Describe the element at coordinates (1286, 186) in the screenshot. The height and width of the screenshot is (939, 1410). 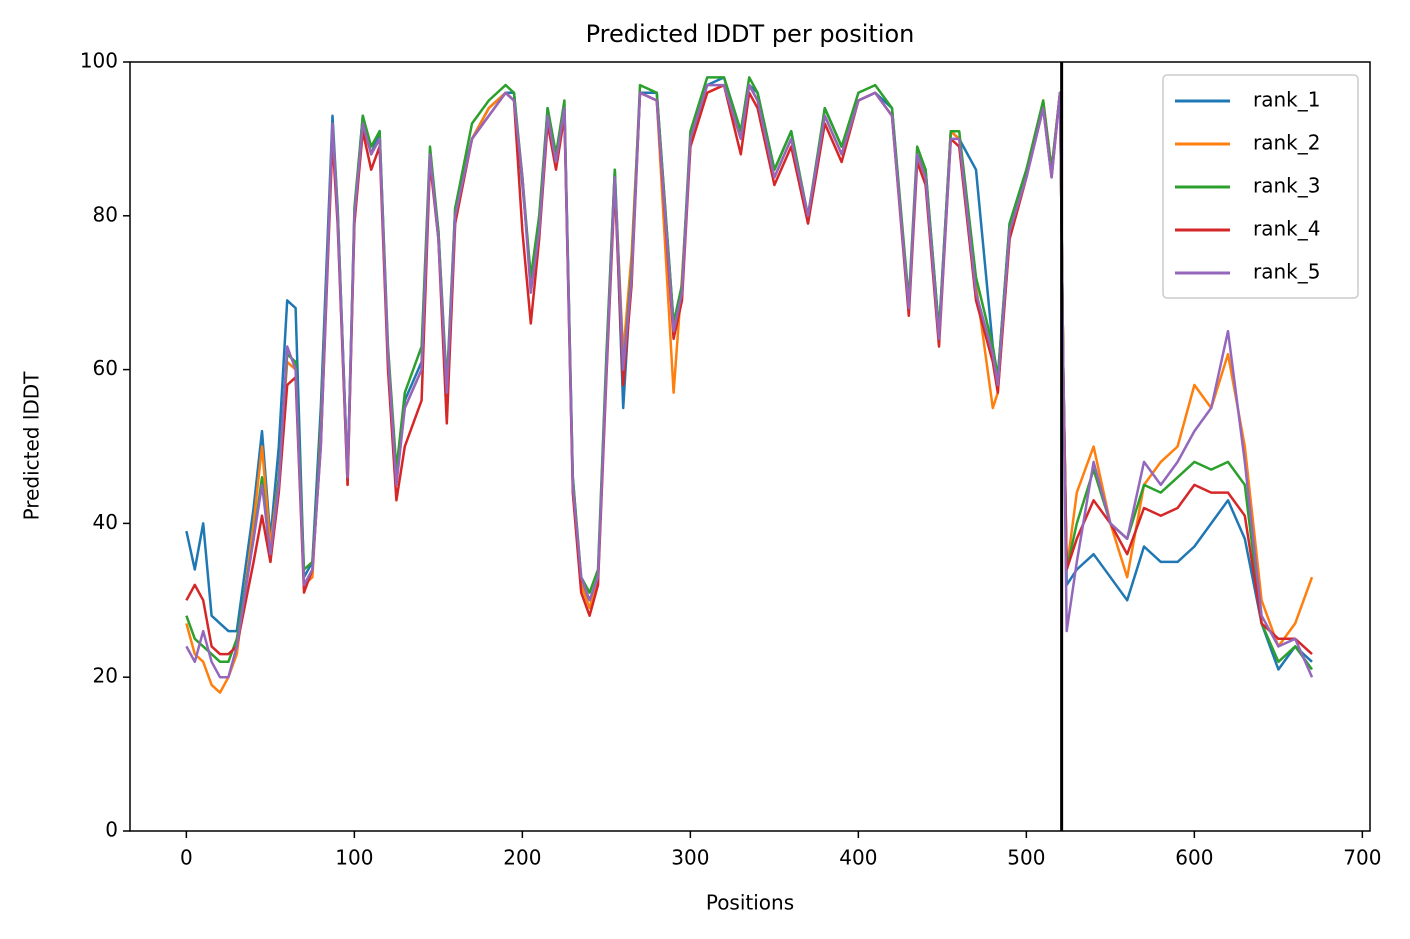
I see `legend-label: rank_3` at that location.